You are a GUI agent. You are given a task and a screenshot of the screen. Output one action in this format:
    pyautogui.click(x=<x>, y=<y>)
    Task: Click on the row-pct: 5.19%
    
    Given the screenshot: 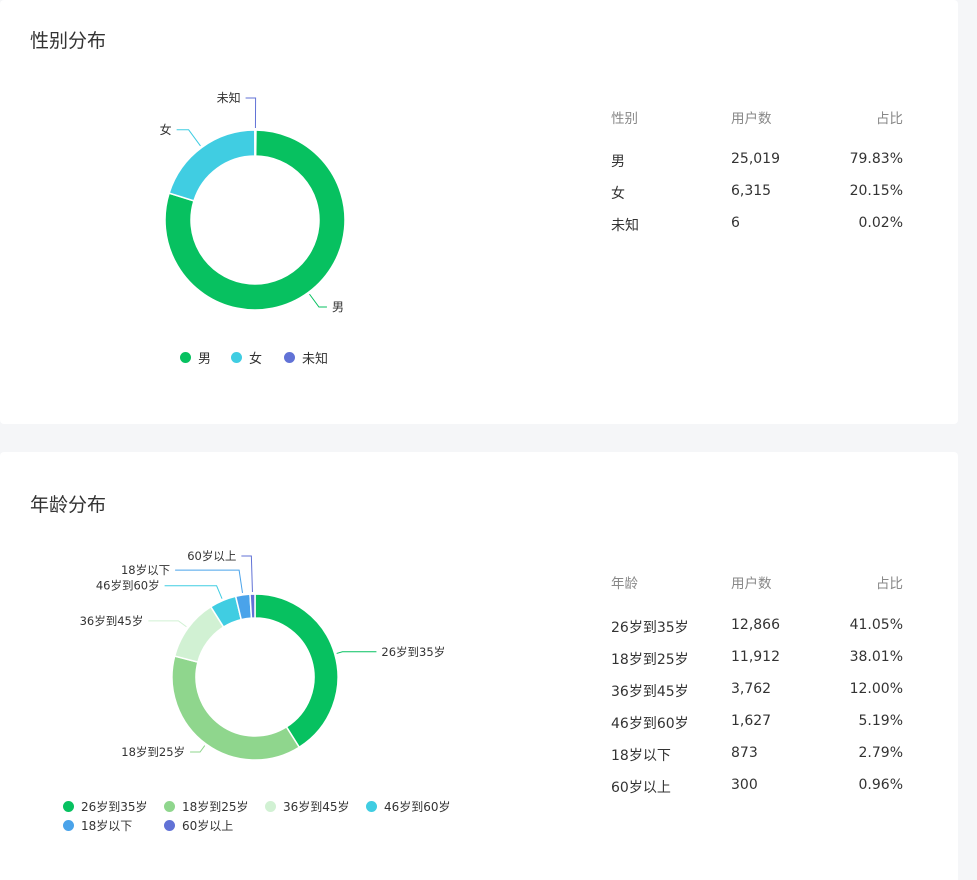 What is the action you would take?
    pyautogui.click(x=880, y=721)
    